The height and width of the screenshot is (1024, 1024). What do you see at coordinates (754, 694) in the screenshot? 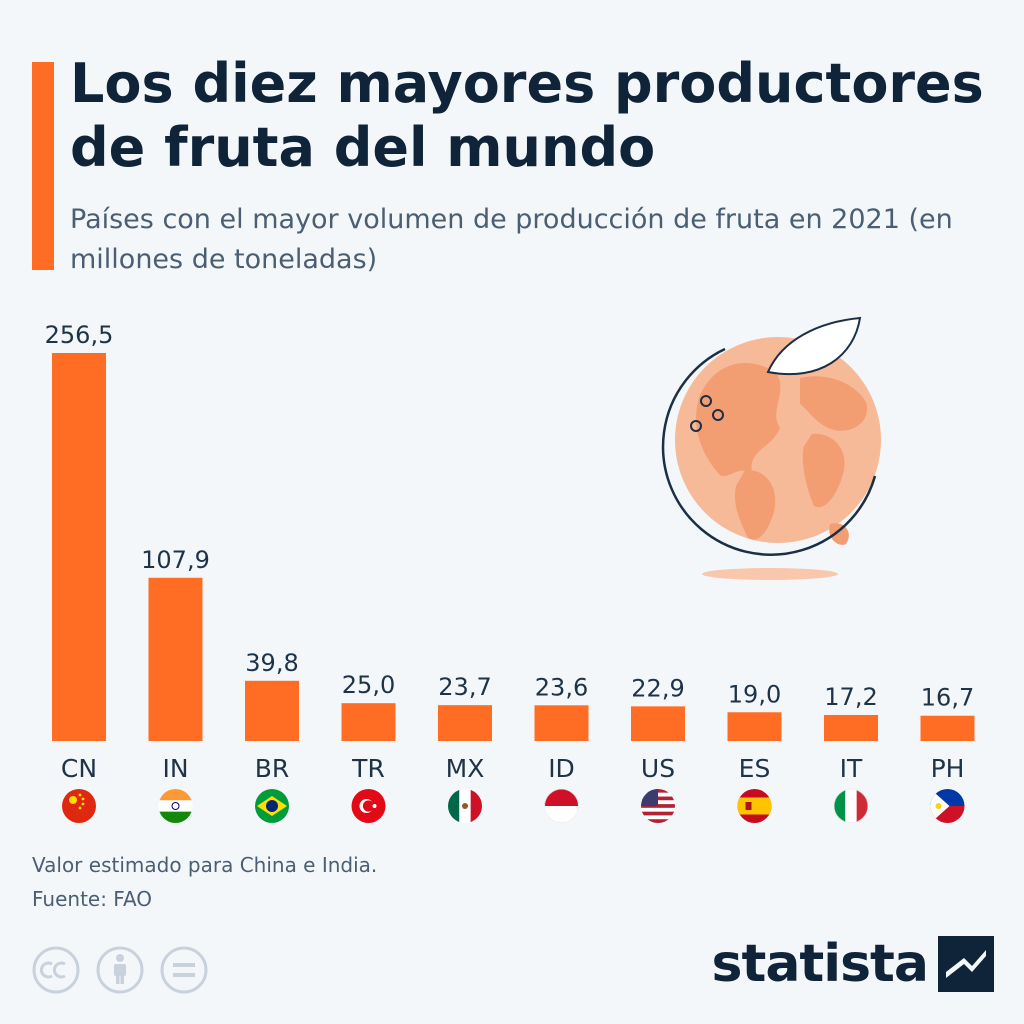
I see `value-label: 19,0` at bounding box center [754, 694].